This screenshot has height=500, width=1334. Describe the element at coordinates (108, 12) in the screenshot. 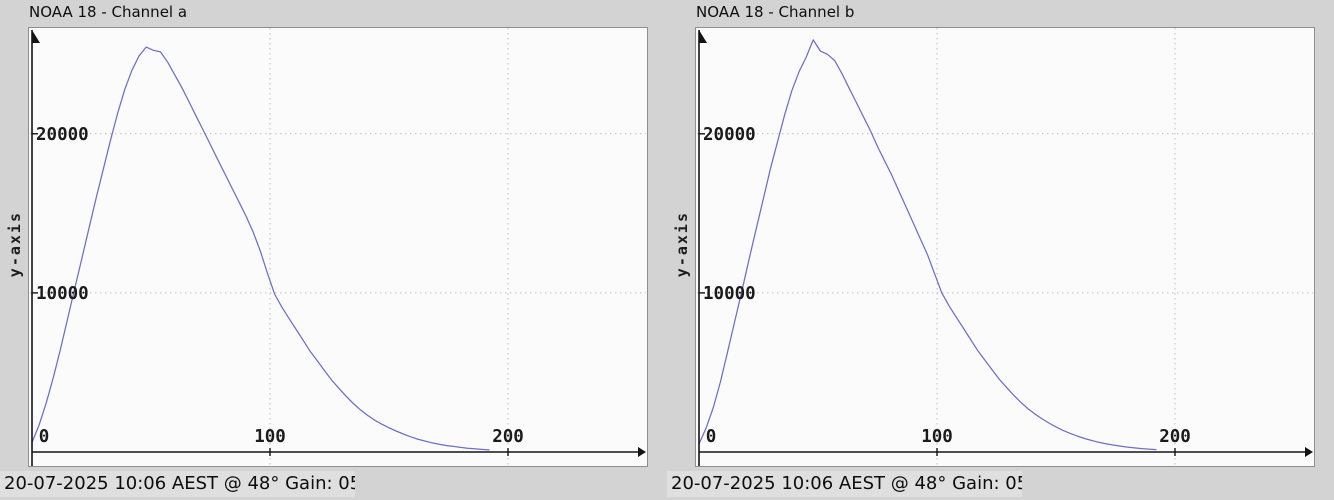

I see `chart-title: NOAA 18 - Channel a` at that location.